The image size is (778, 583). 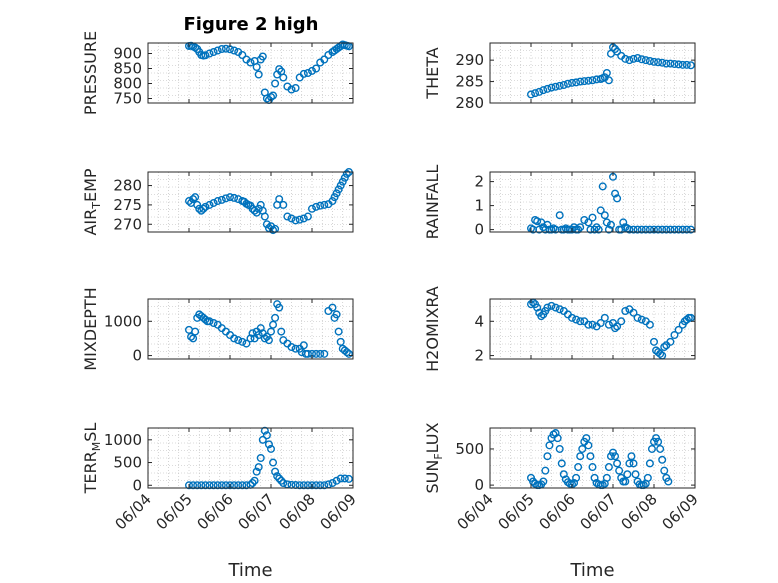 What do you see at coordinates (434, 457) in the screenshot?
I see `y-axis-label: SUNFLUX` at bounding box center [434, 457].